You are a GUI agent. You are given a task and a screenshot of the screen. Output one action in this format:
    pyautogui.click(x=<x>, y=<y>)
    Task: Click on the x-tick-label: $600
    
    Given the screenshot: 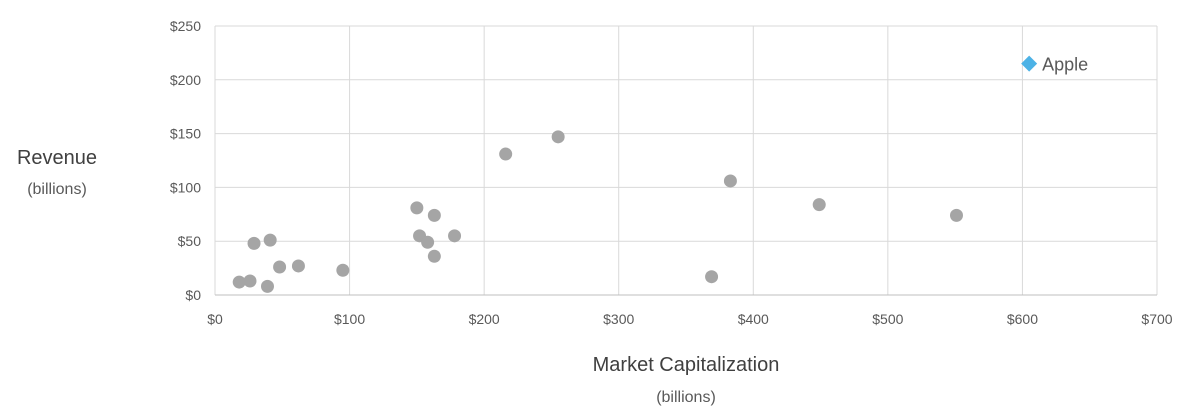 What is the action you would take?
    pyautogui.click(x=1022, y=319)
    